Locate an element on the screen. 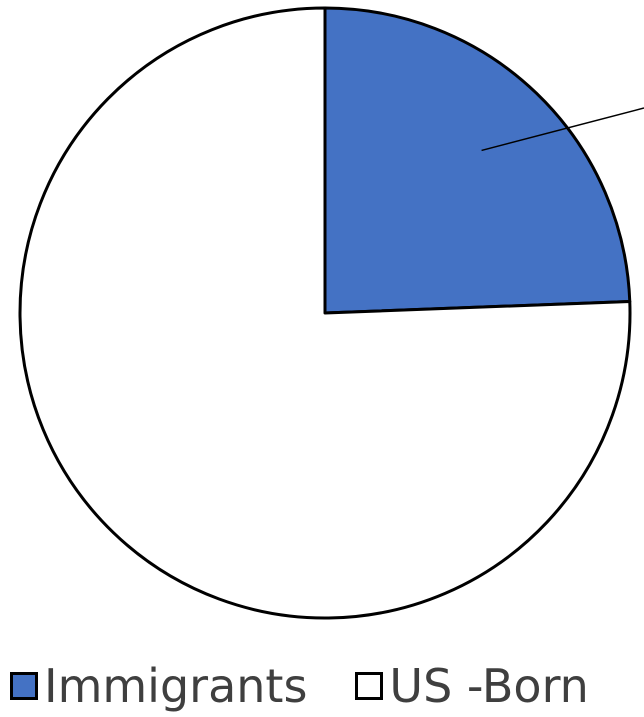  legend-entry-us-born: US -Born is located at coordinates (472, 686).